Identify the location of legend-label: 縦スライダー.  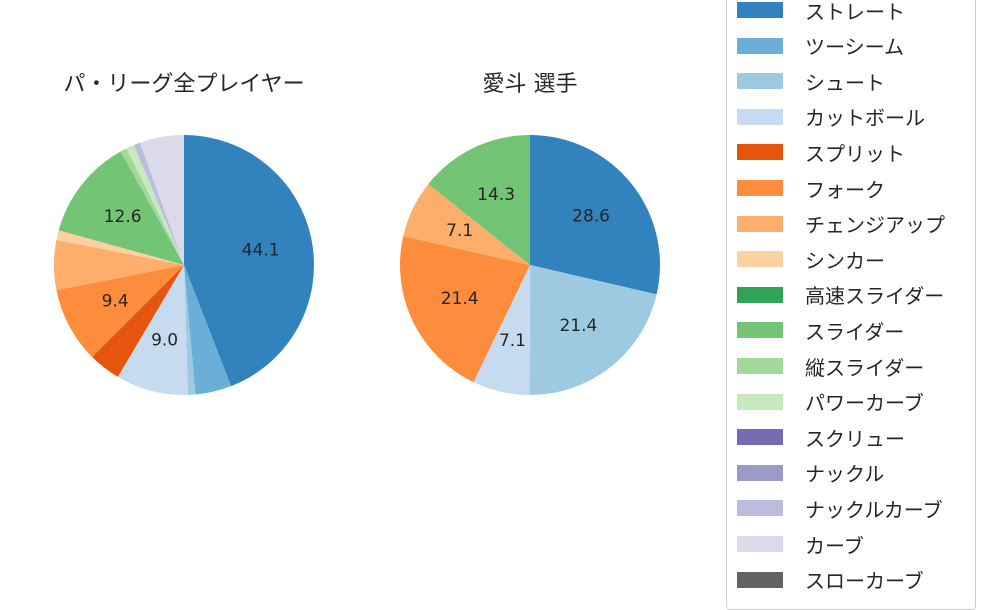
(865, 367).